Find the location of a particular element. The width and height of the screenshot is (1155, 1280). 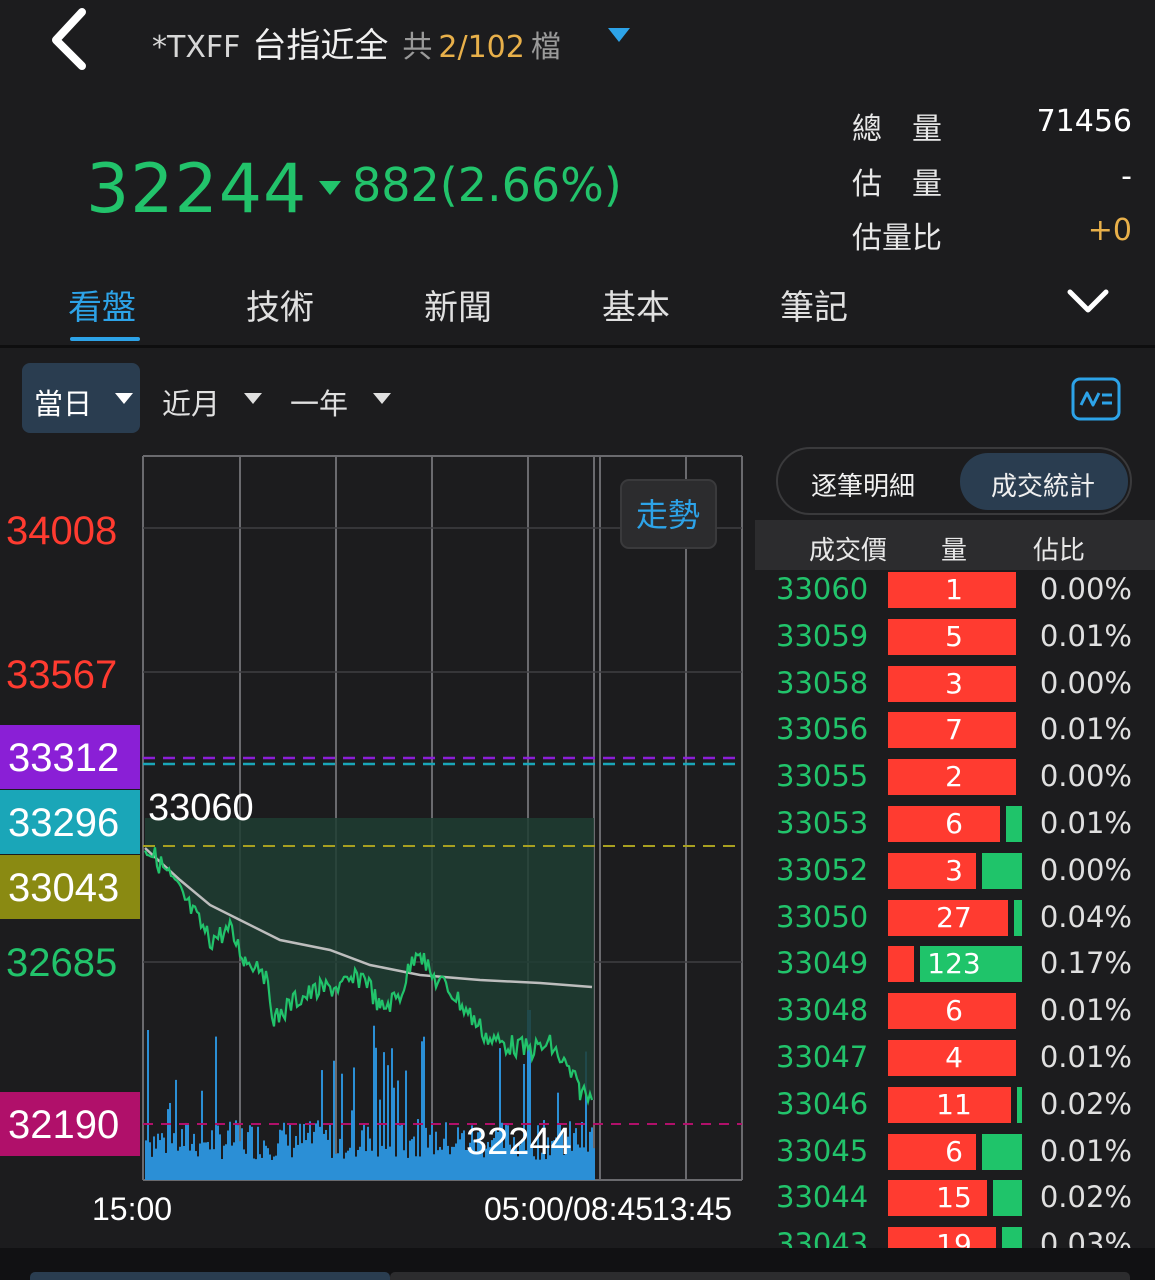

row-volume: 11 is located at coordinates (954, 1104).